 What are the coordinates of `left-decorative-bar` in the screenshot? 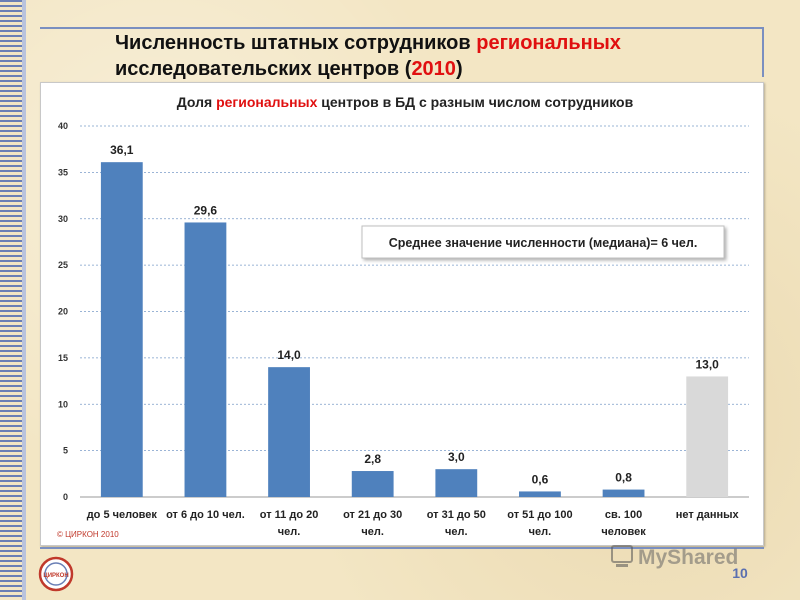 It's located at (24, 300).